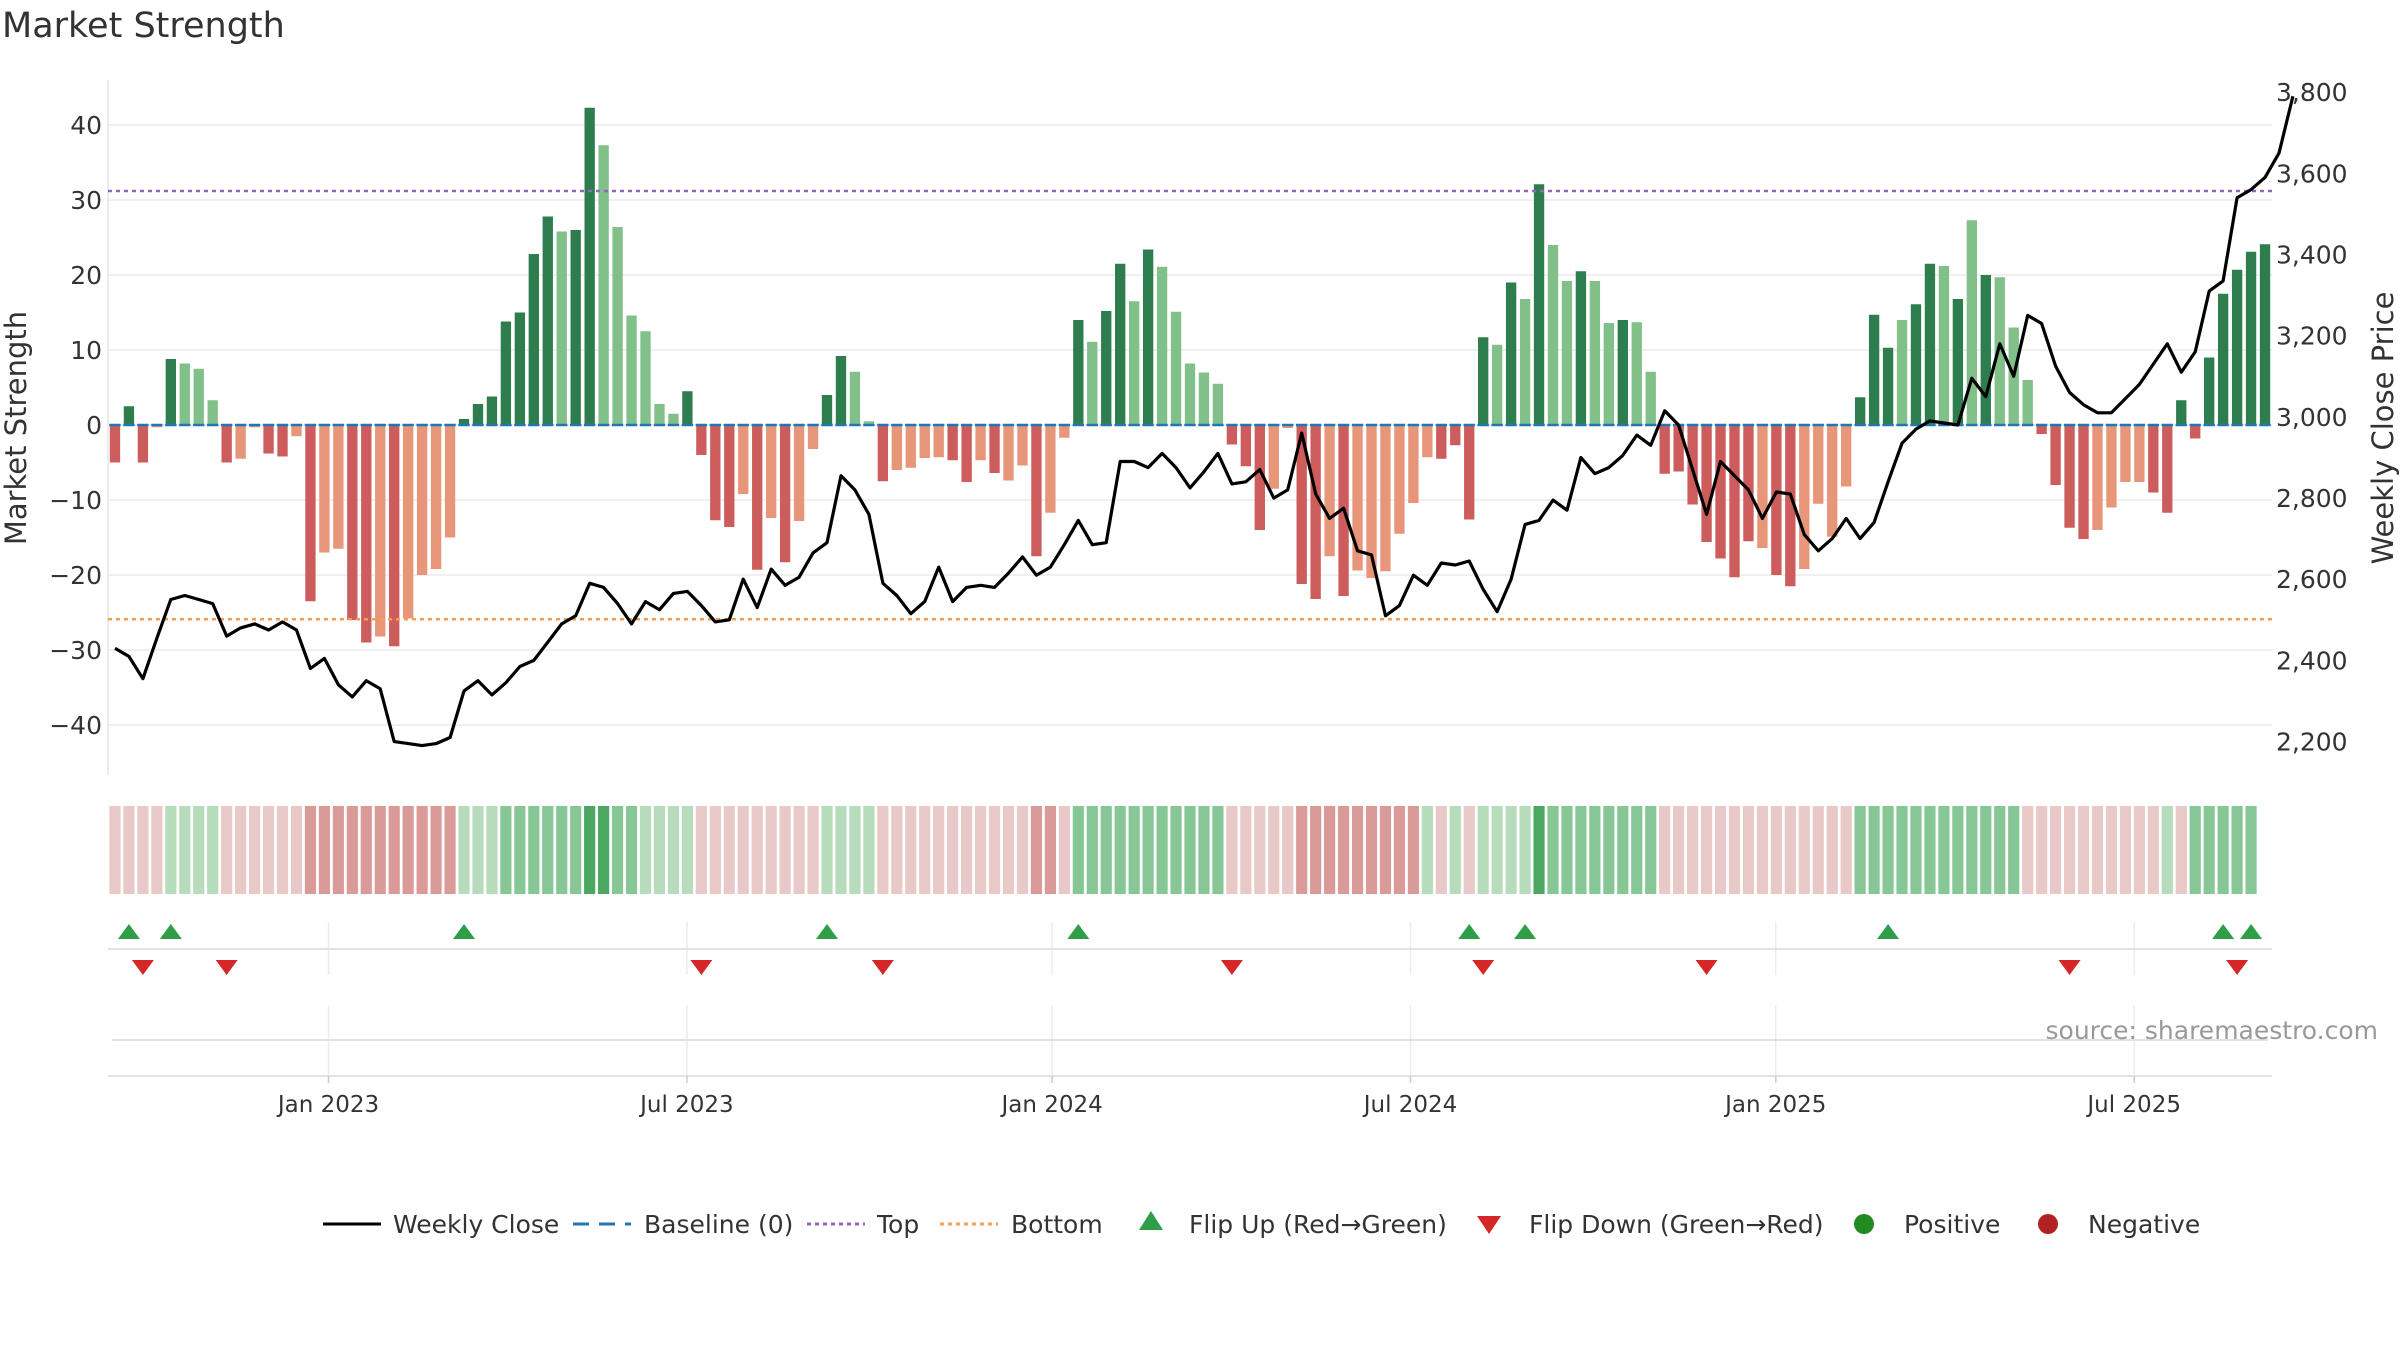 Image resolution: width=2400 pixels, height=1350 pixels. Describe the element at coordinates (1190, 948) in the screenshot. I see `flip-markers-panel` at that location.